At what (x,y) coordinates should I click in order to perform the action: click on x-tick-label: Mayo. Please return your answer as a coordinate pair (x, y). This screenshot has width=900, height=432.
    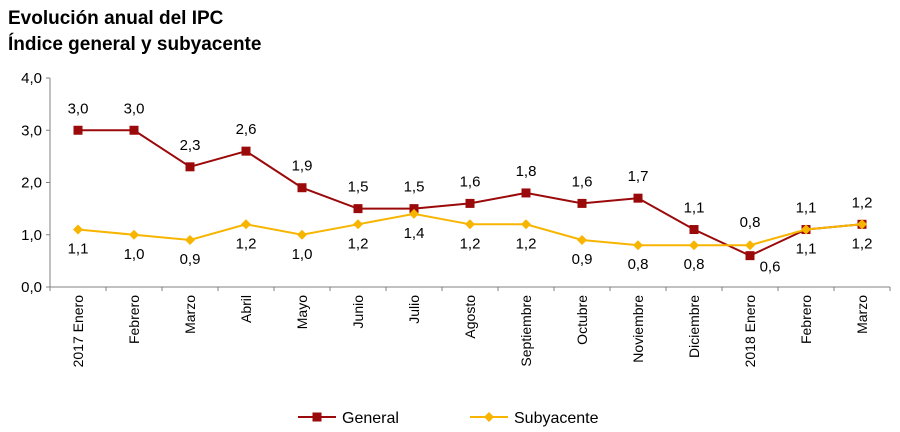
    Looking at the image, I should click on (302, 312).